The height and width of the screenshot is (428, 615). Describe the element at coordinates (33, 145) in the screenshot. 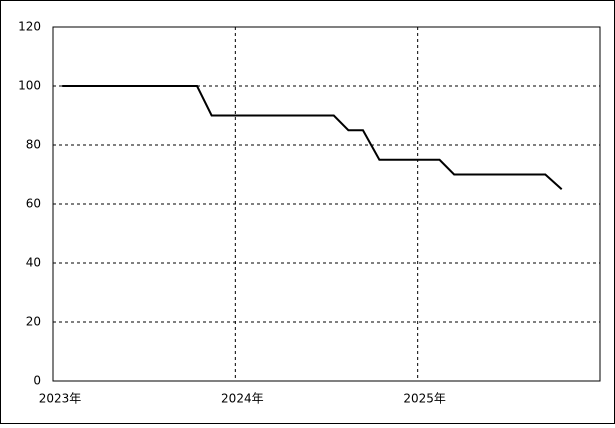

I see `y-tick-label: 80` at that location.